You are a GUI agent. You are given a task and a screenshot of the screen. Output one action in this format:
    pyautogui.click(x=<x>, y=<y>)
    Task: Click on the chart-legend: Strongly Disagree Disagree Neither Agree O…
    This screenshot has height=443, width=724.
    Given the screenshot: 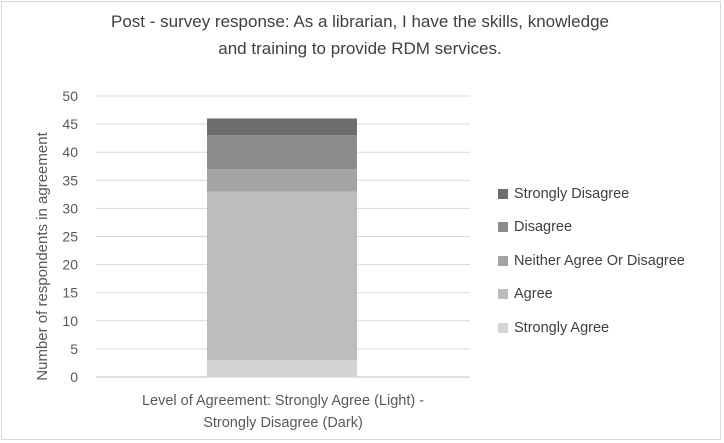 What is the action you would take?
    pyautogui.click(x=608, y=261)
    